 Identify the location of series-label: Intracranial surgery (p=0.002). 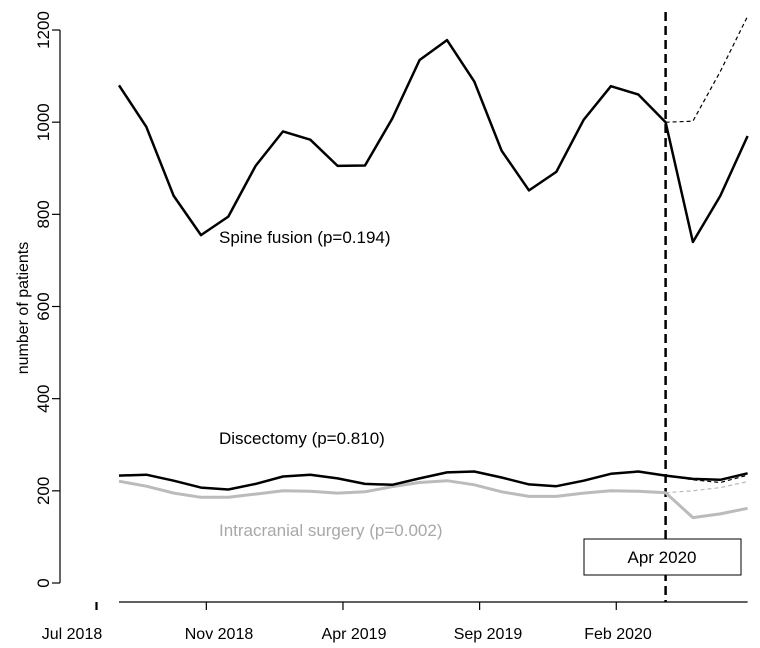
(330, 530).